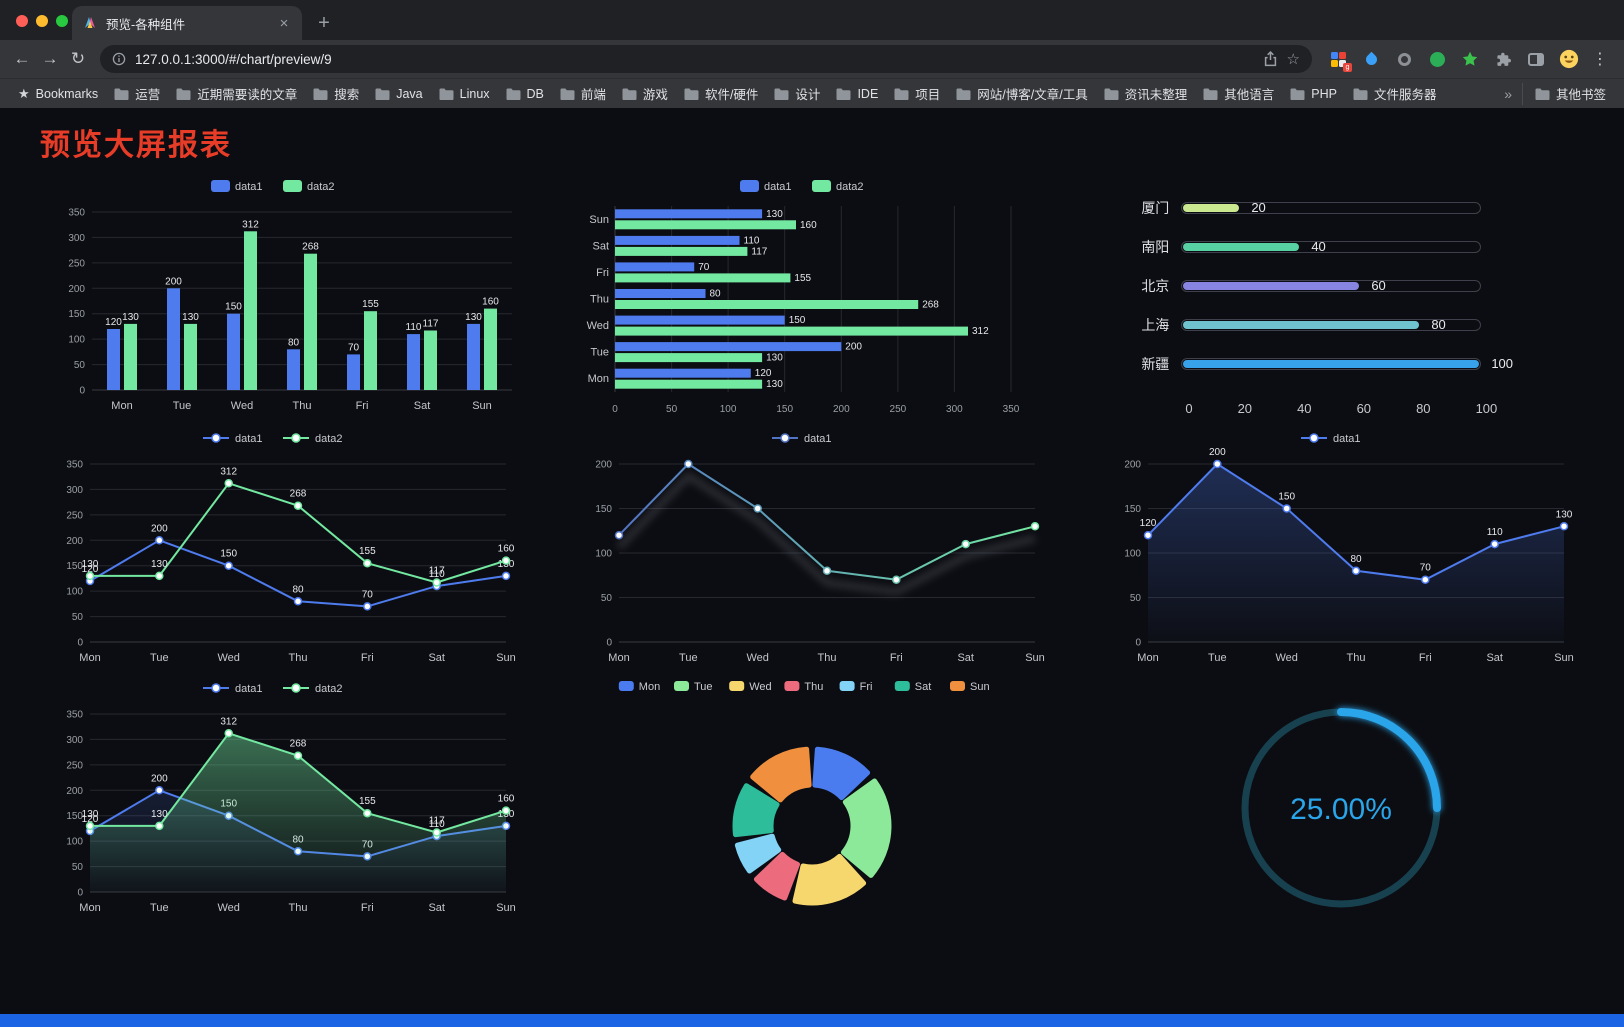  I want to click on bookmark-folder: DB, so click(525, 94).